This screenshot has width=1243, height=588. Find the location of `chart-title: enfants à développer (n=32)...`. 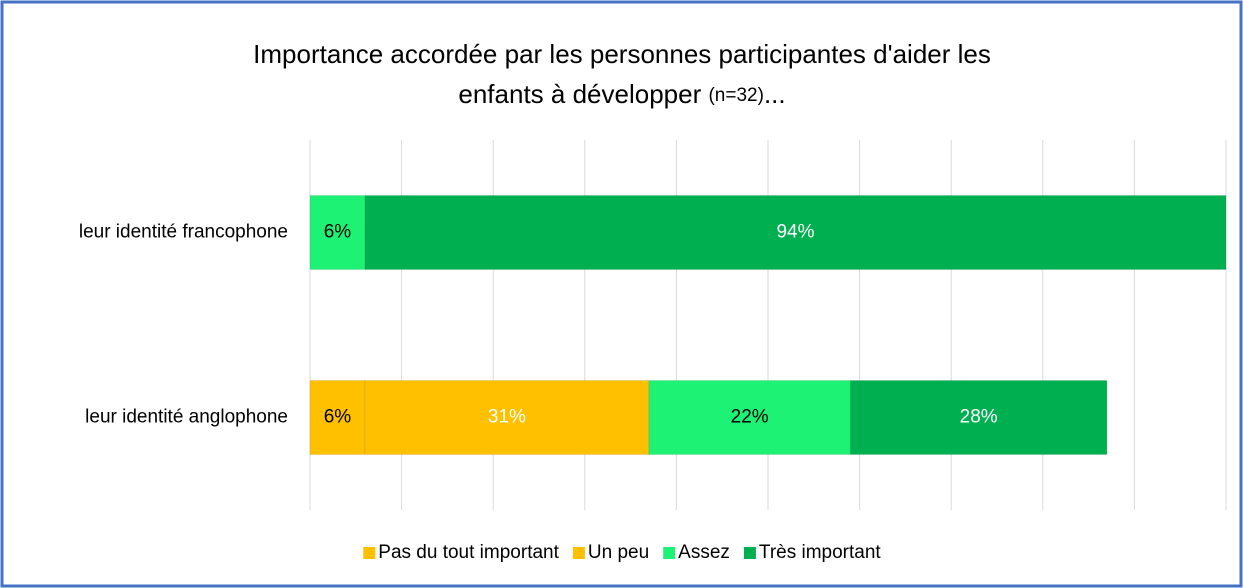

chart-title: enfants à développer (n=32)... is located at coordinates (621, 94).